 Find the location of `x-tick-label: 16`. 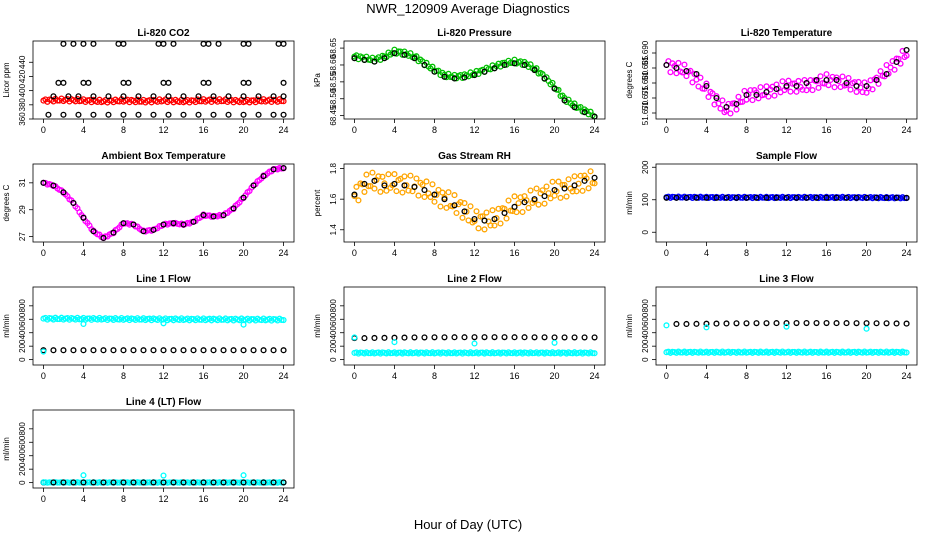

x-tick-label: 16 is located at coordinates (204, 376).